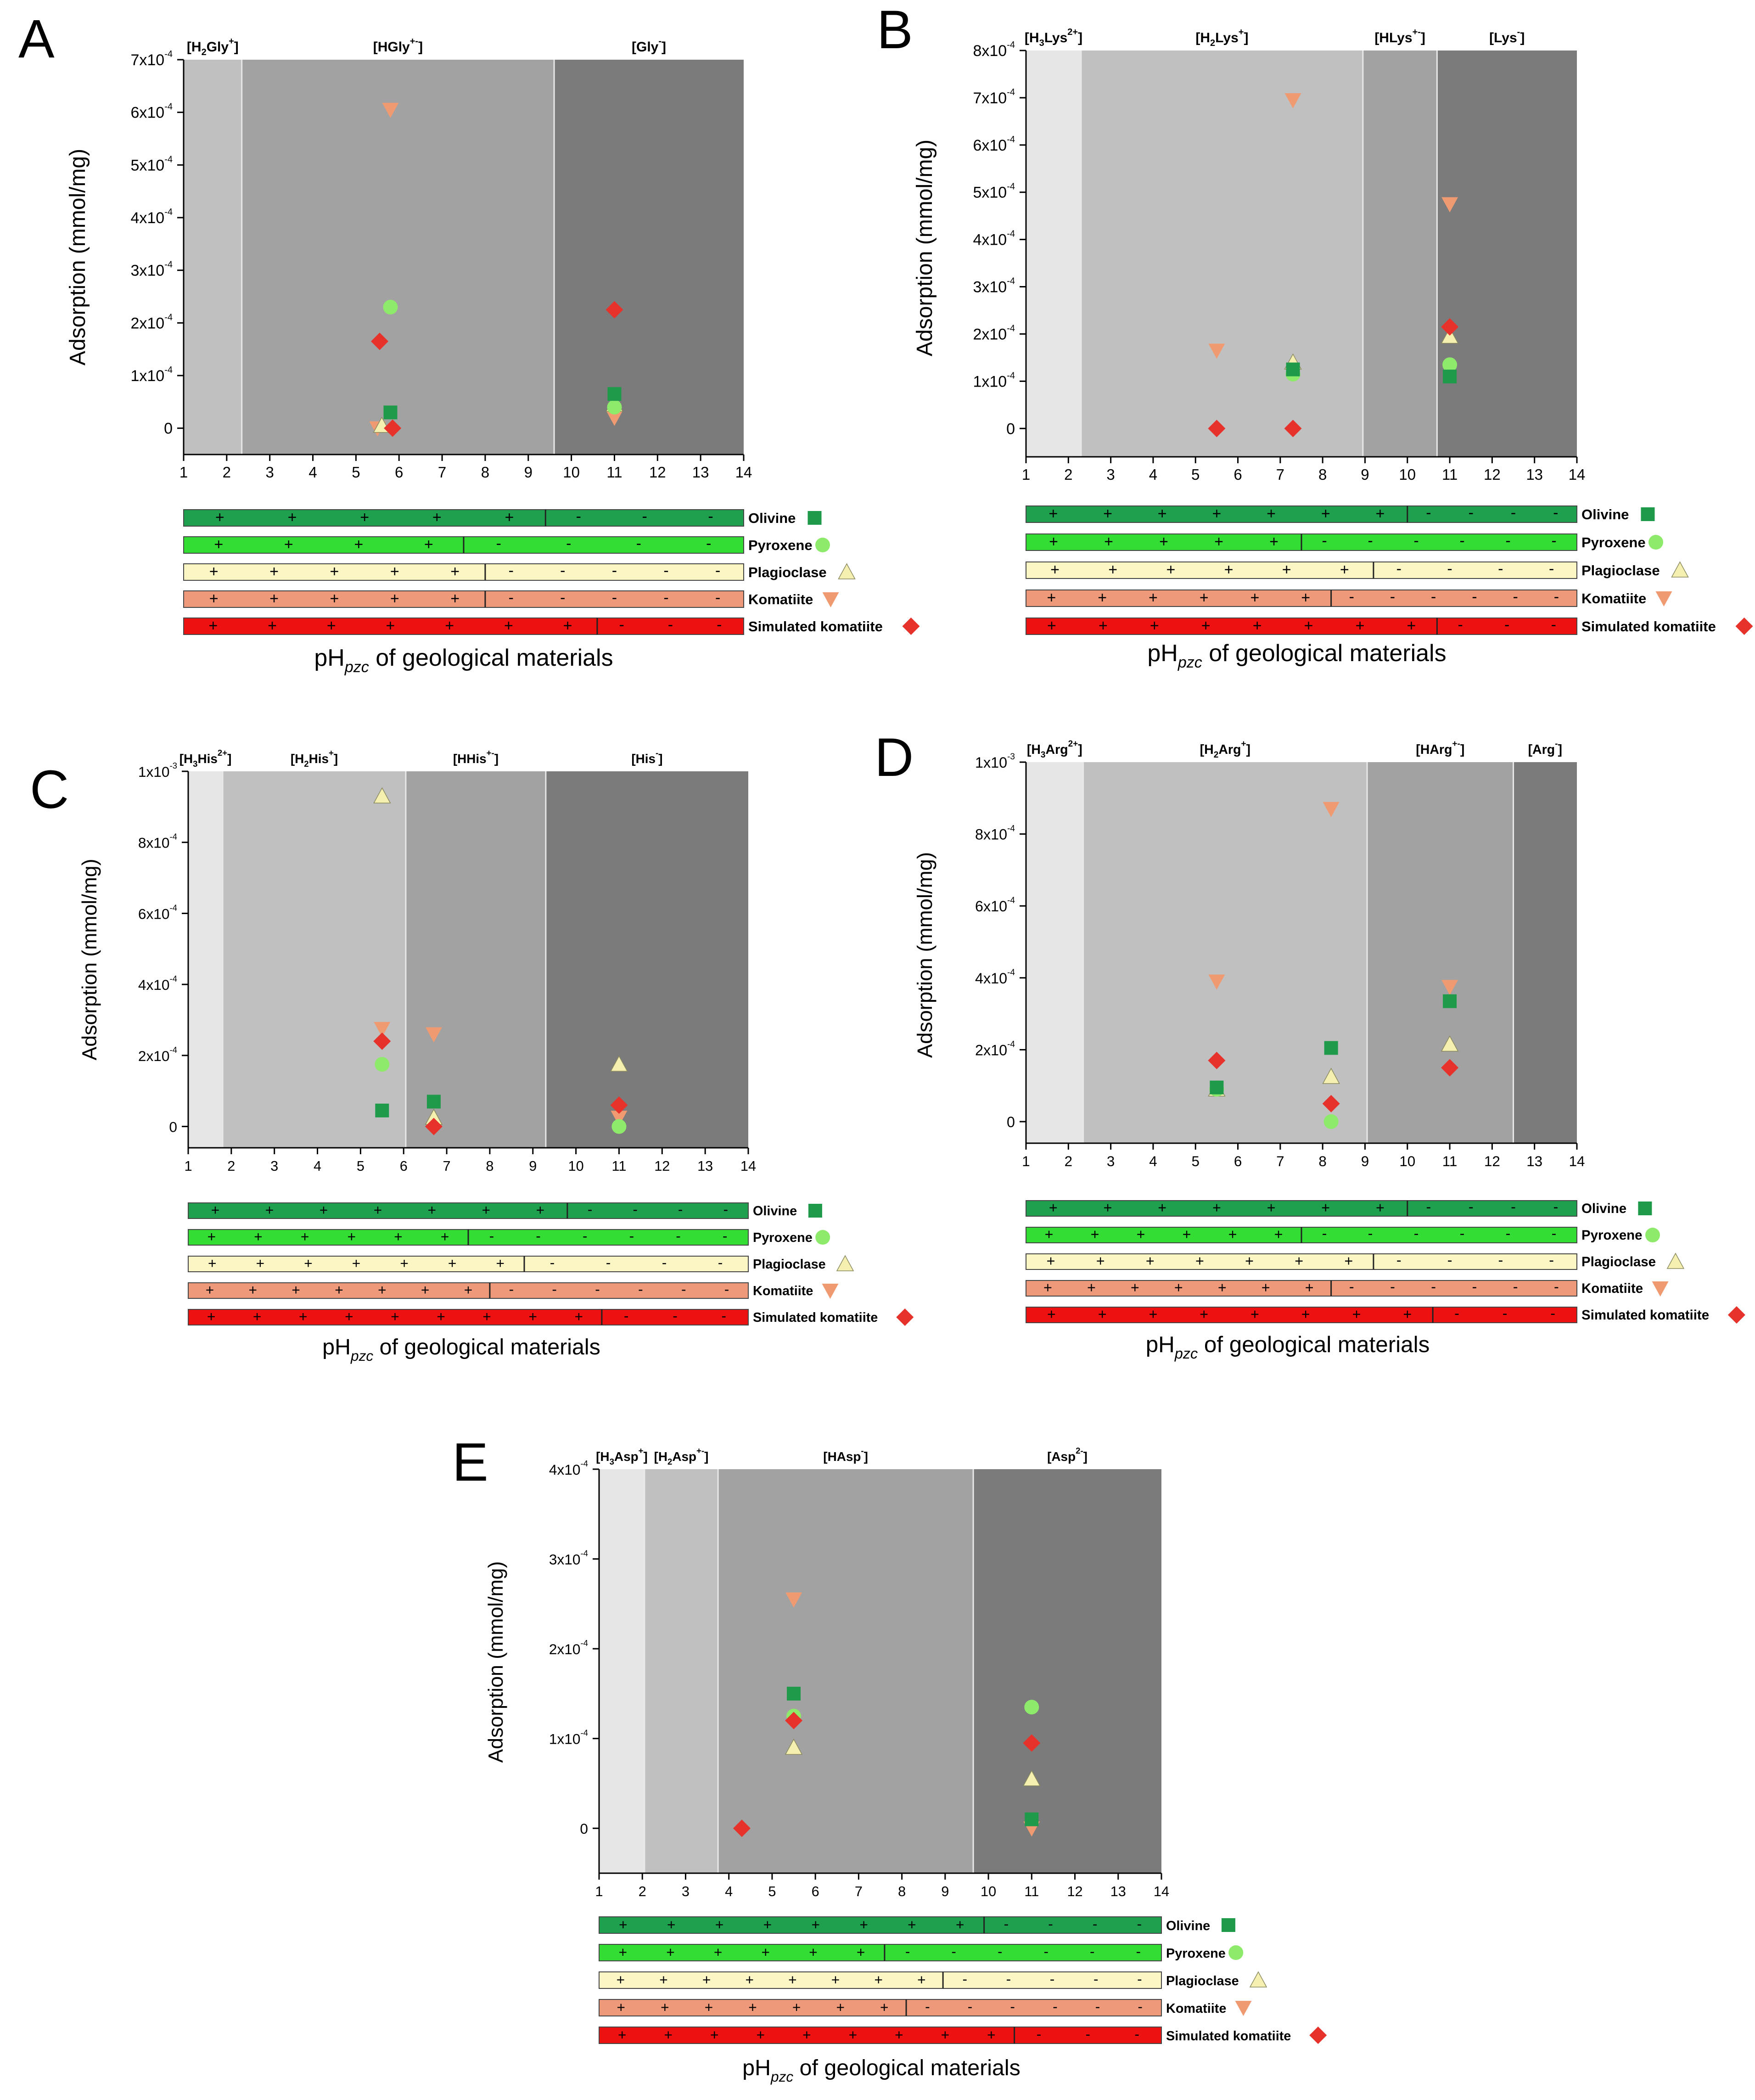 The height and width of the screenshot is (2100, 1755). What do you see at coordinates (1331, 1121) in the screenshot?
I see `data-point-pyroxene` at bounding box center [1331, 1121].